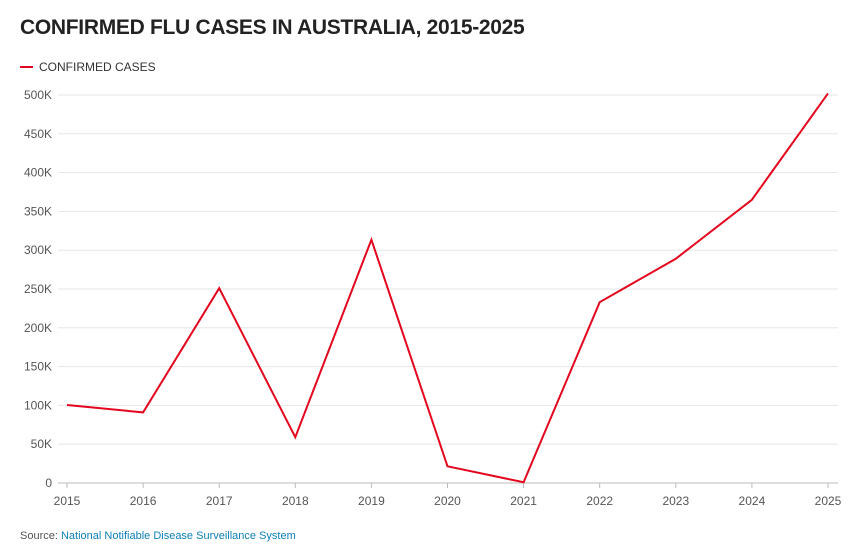  Describe the element at coordinates (38, 250) in the screenshot. I see `y-tick-label: 300K` at that location.